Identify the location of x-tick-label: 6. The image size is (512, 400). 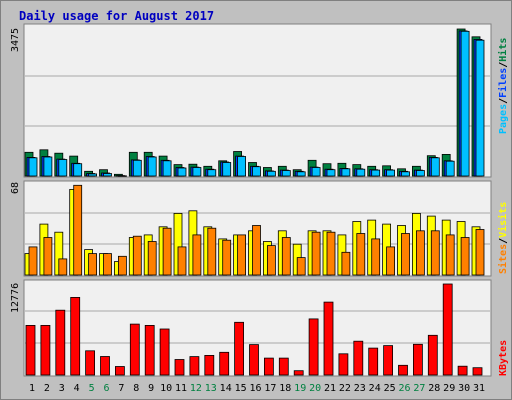
(106, 388).